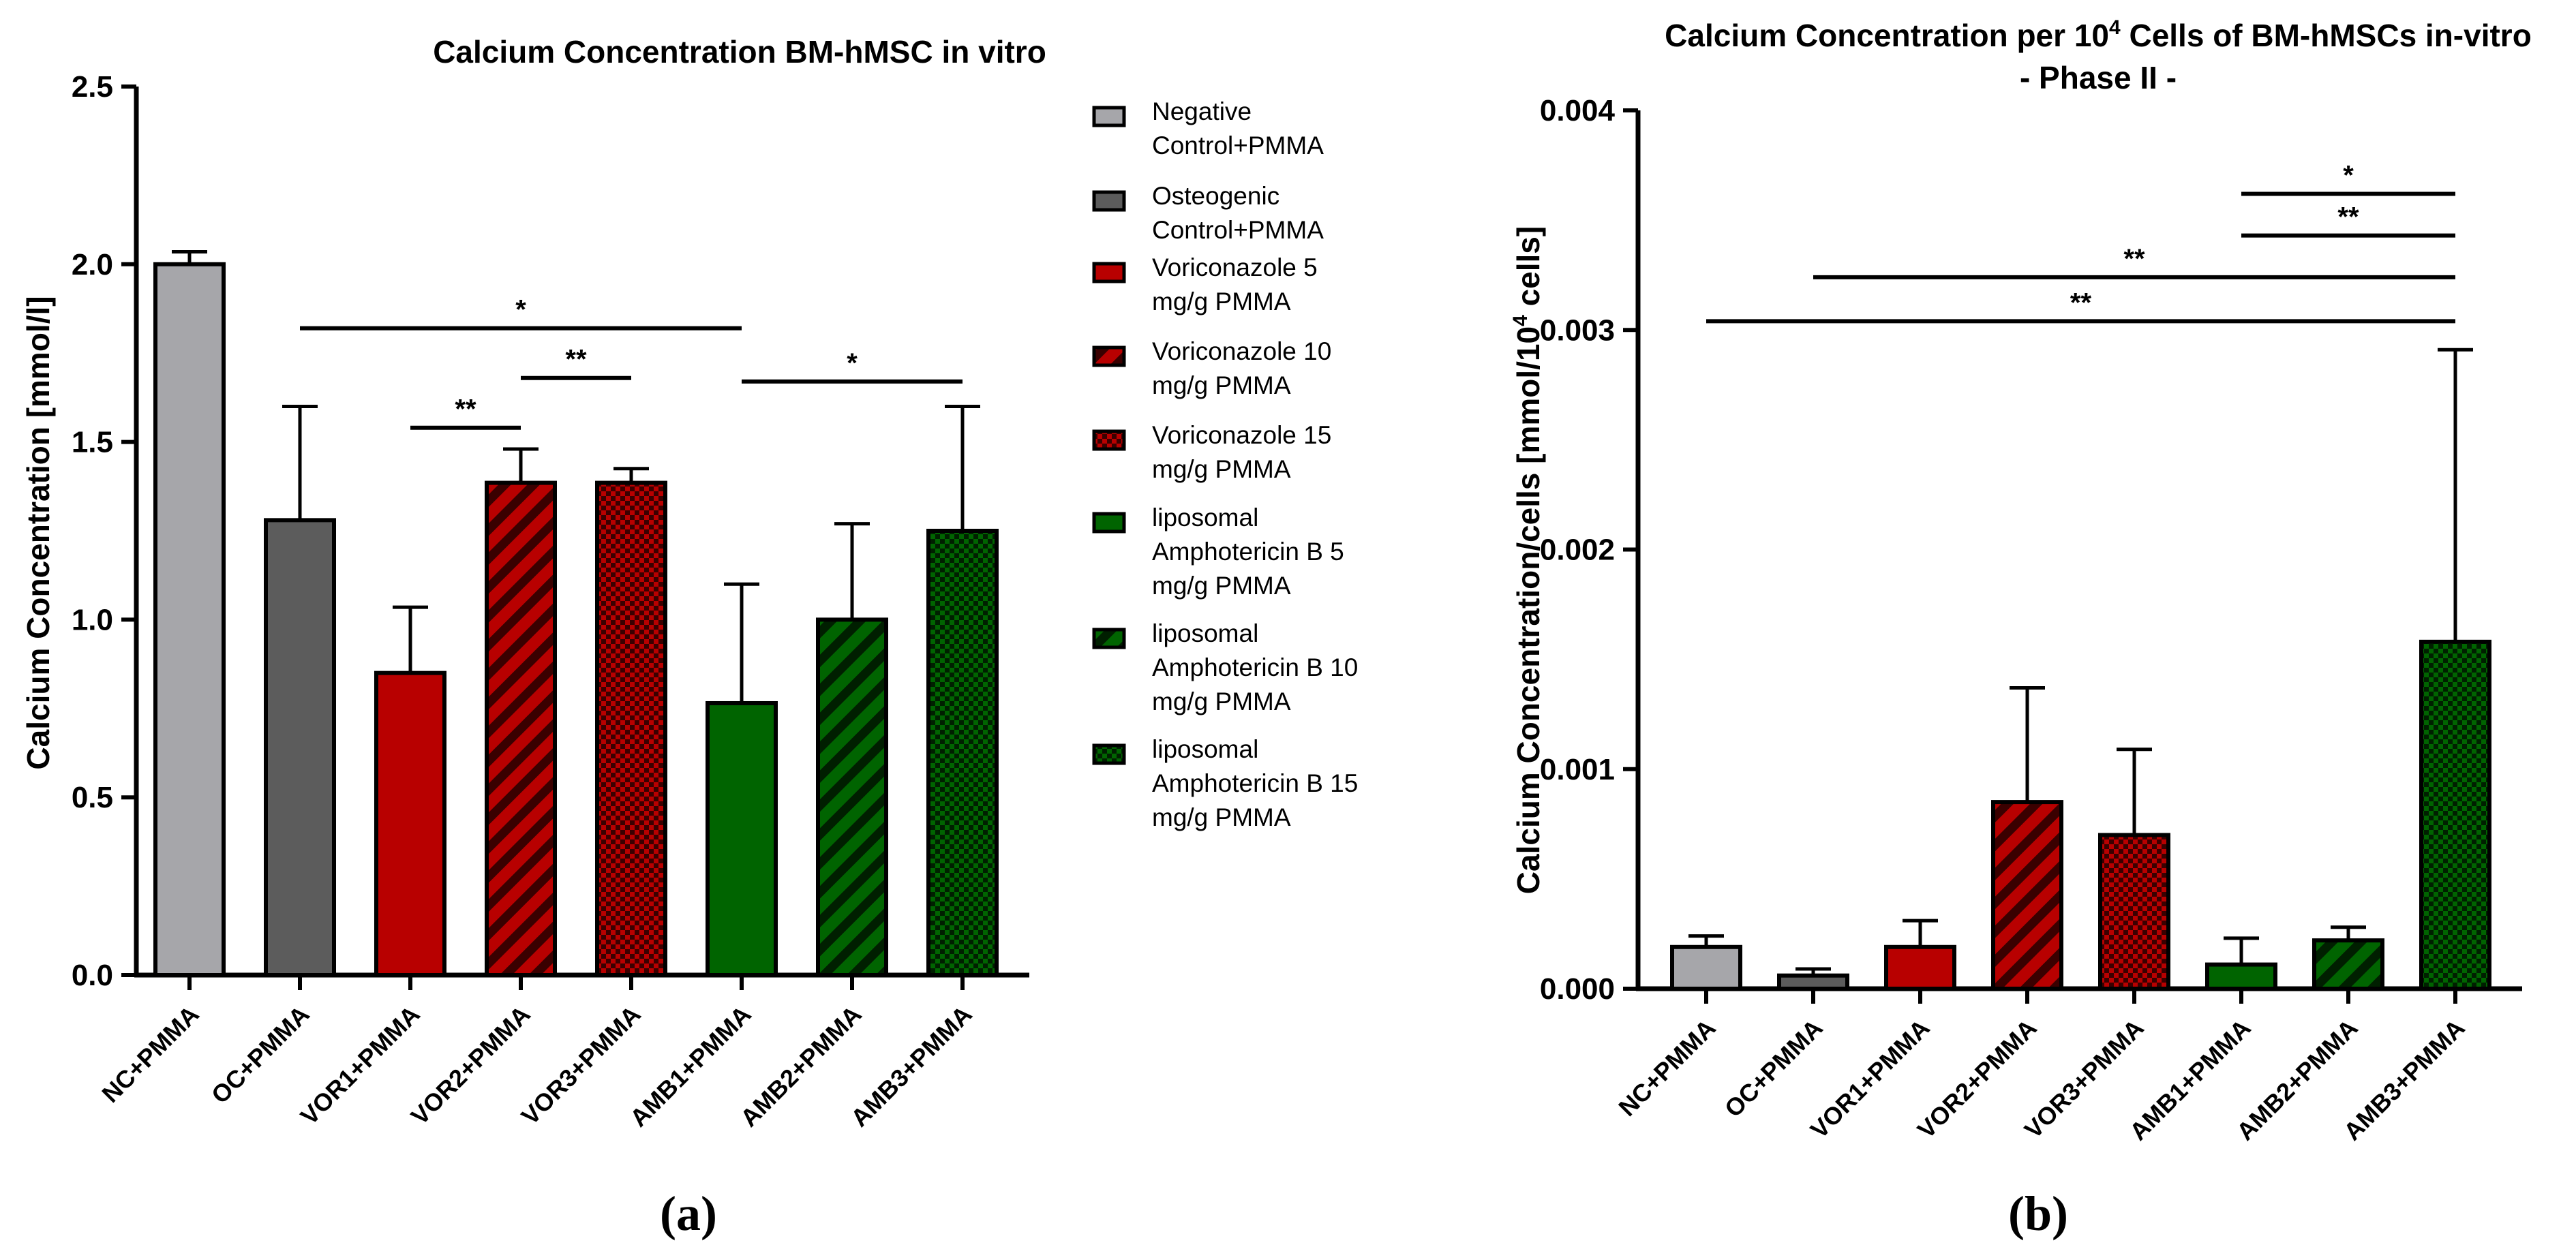 The width and height of the screenshot is (2576, 1249). What do you see at coordinates (1241, 452) in the screenshot?
I see `legend-label: Voriconazole 15 mg/g PMMA` at bounding box center [1241, 452].